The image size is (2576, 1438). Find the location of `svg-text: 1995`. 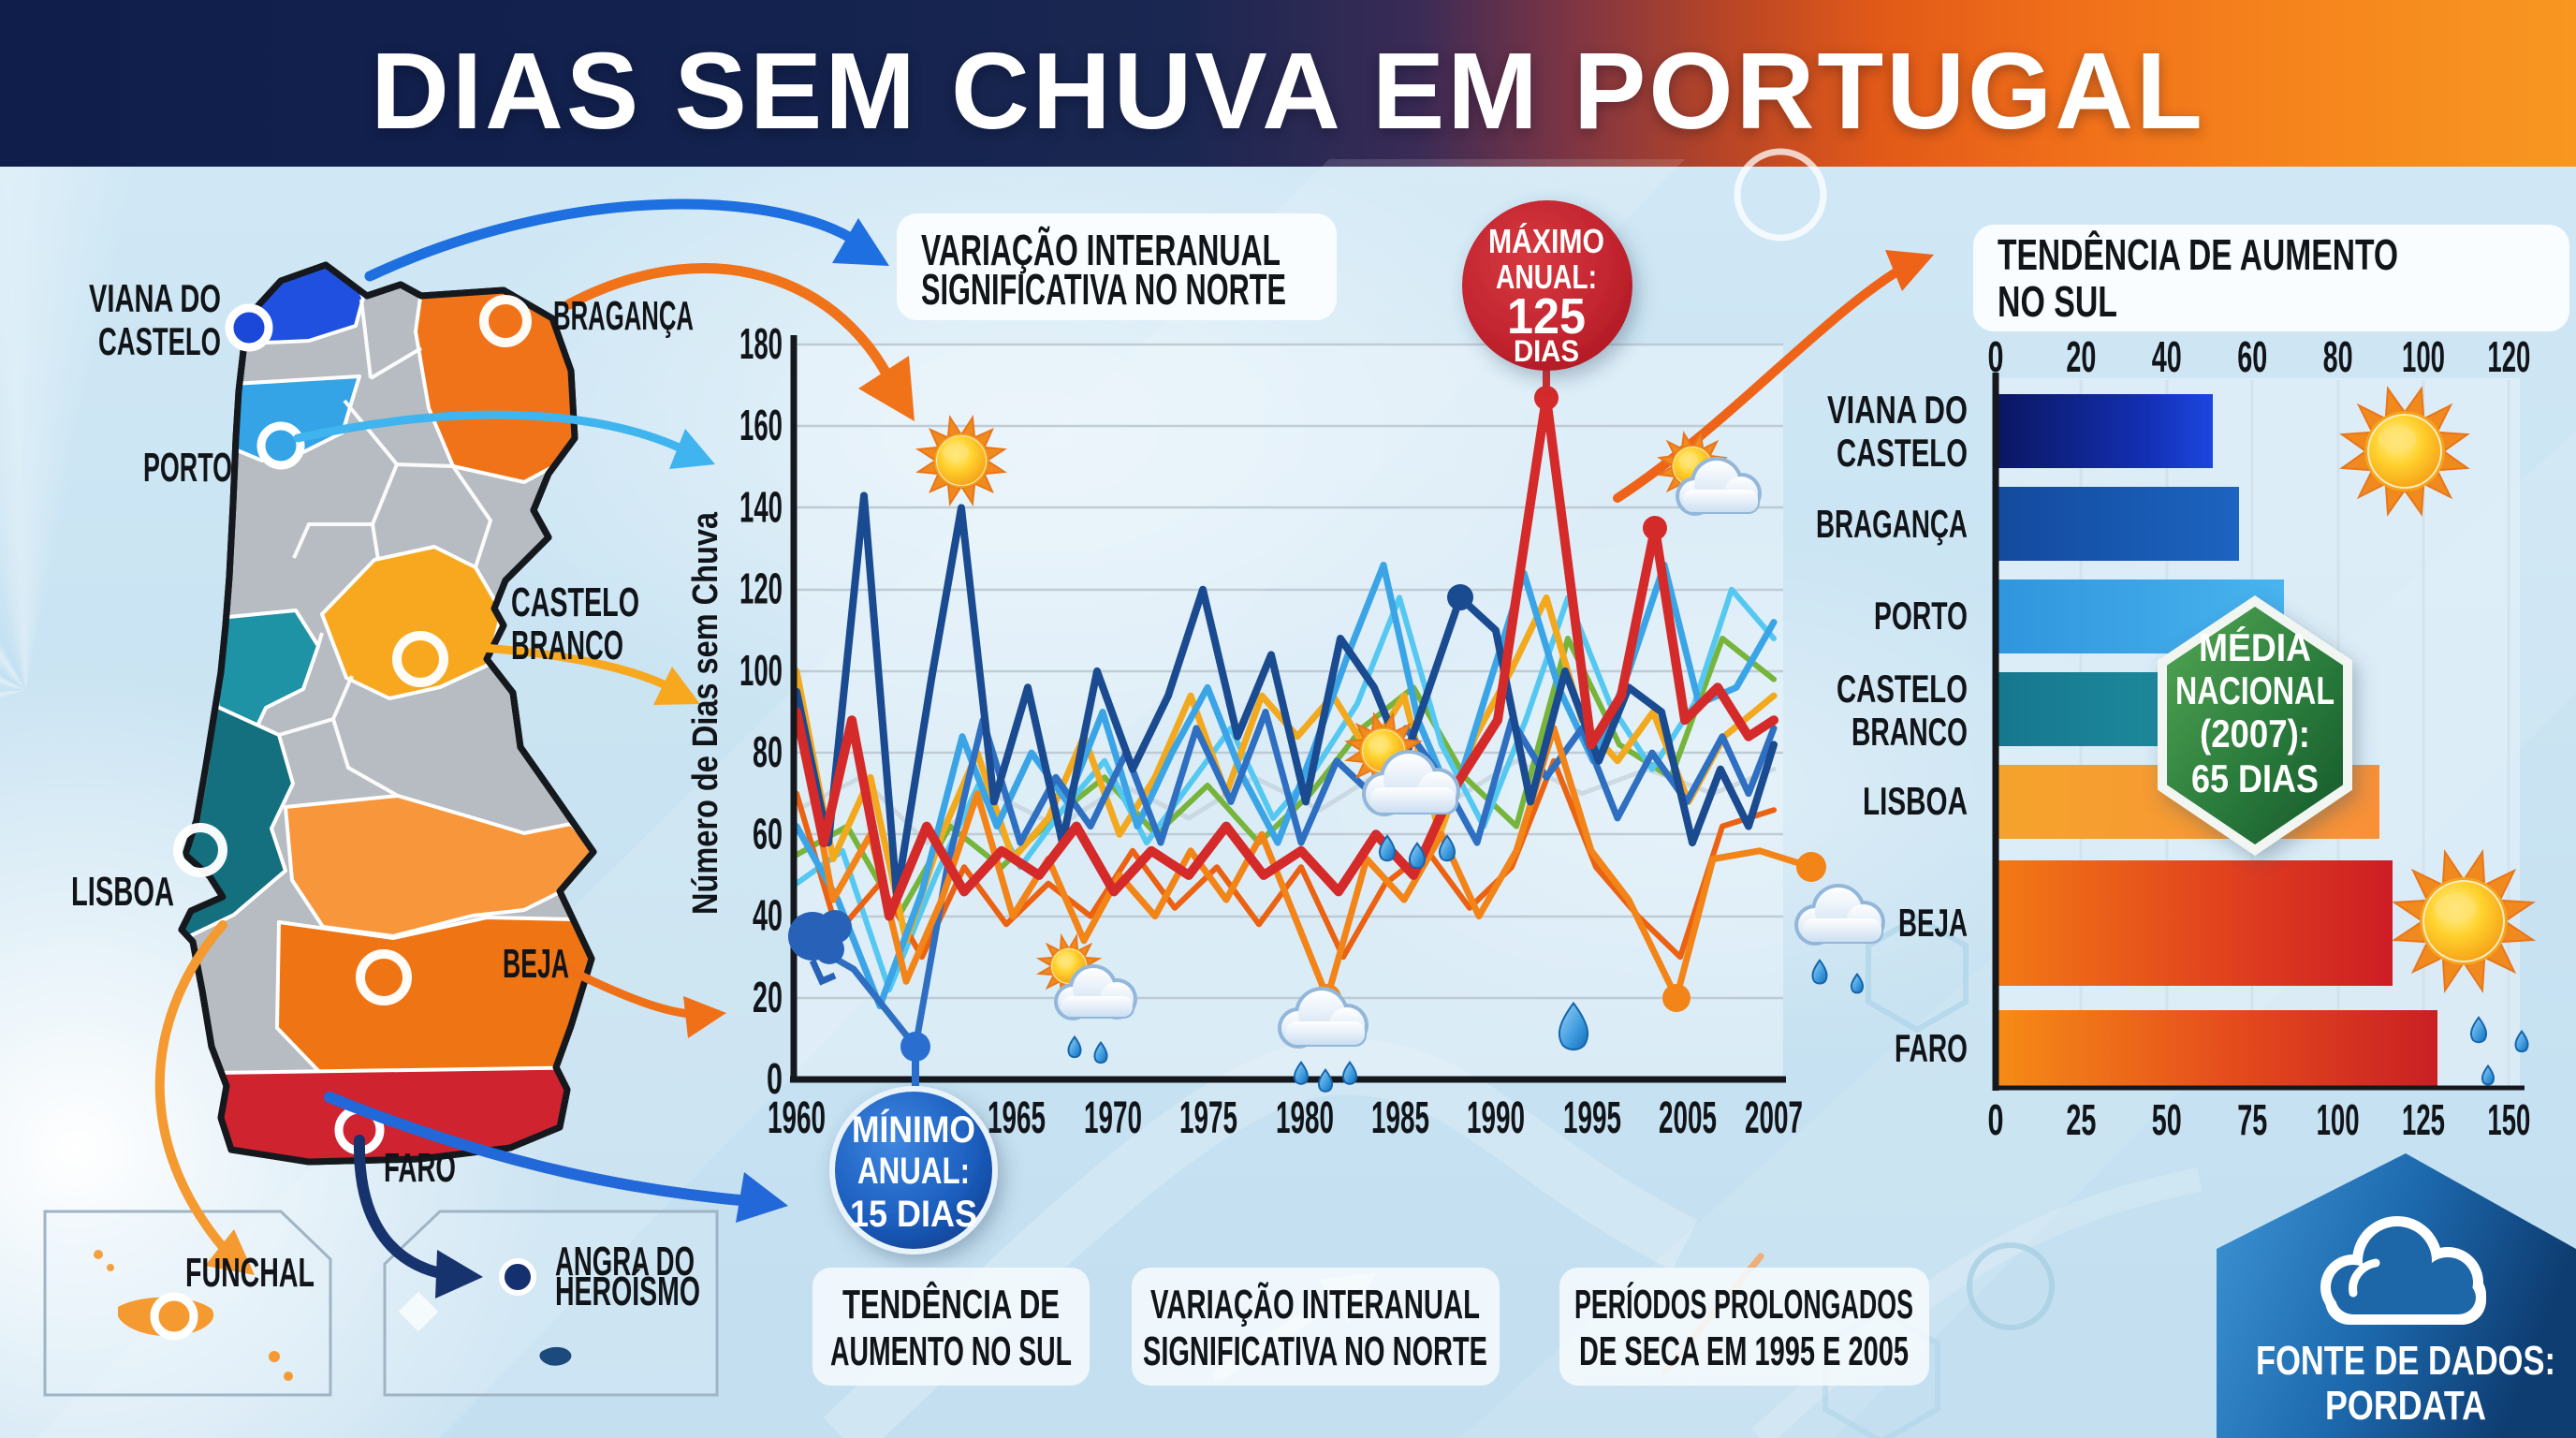

svg-text: 1995 is located at coordinates (1592, 1118).